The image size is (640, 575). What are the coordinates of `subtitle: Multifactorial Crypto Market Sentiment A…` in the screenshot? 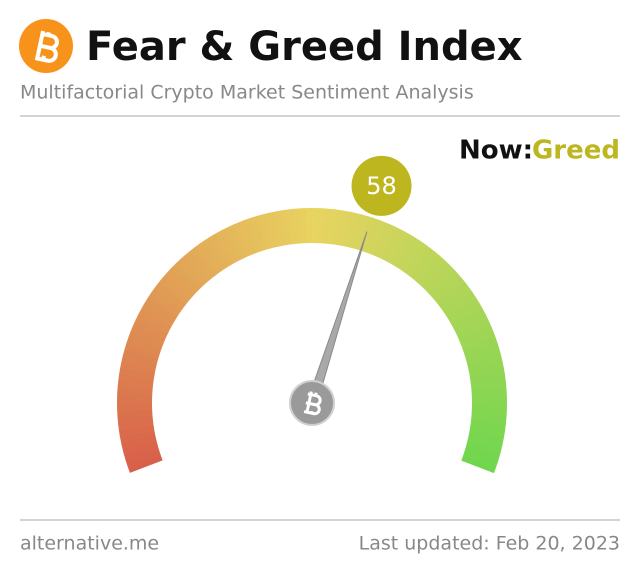 It's located at (247, 93).